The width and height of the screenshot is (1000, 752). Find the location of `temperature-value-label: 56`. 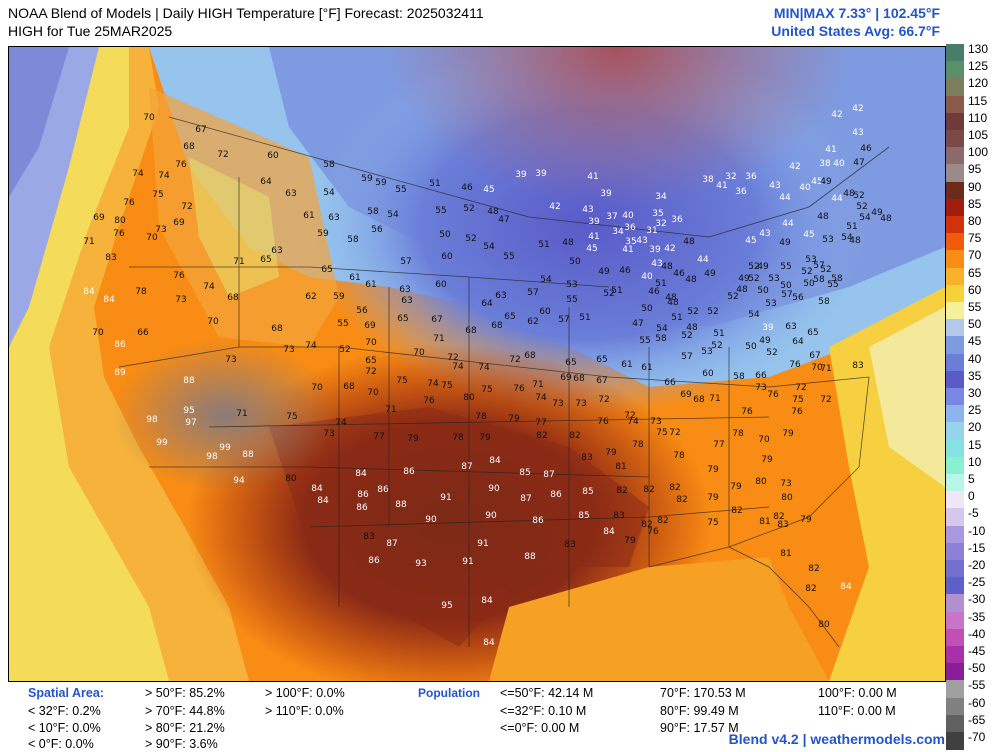

temperature-value-label: 56 is located at coordinates (798, 298).